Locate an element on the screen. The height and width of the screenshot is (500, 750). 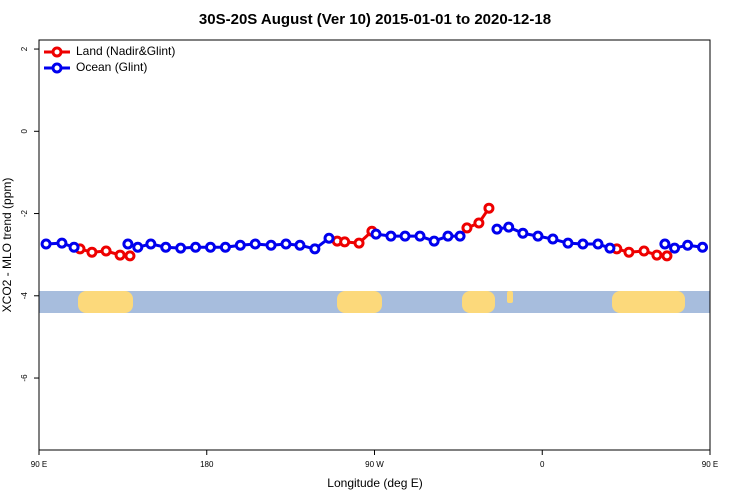
y-axis-label: XCO2 - MLO trend (ppm) is located at coordinates (7, 245).